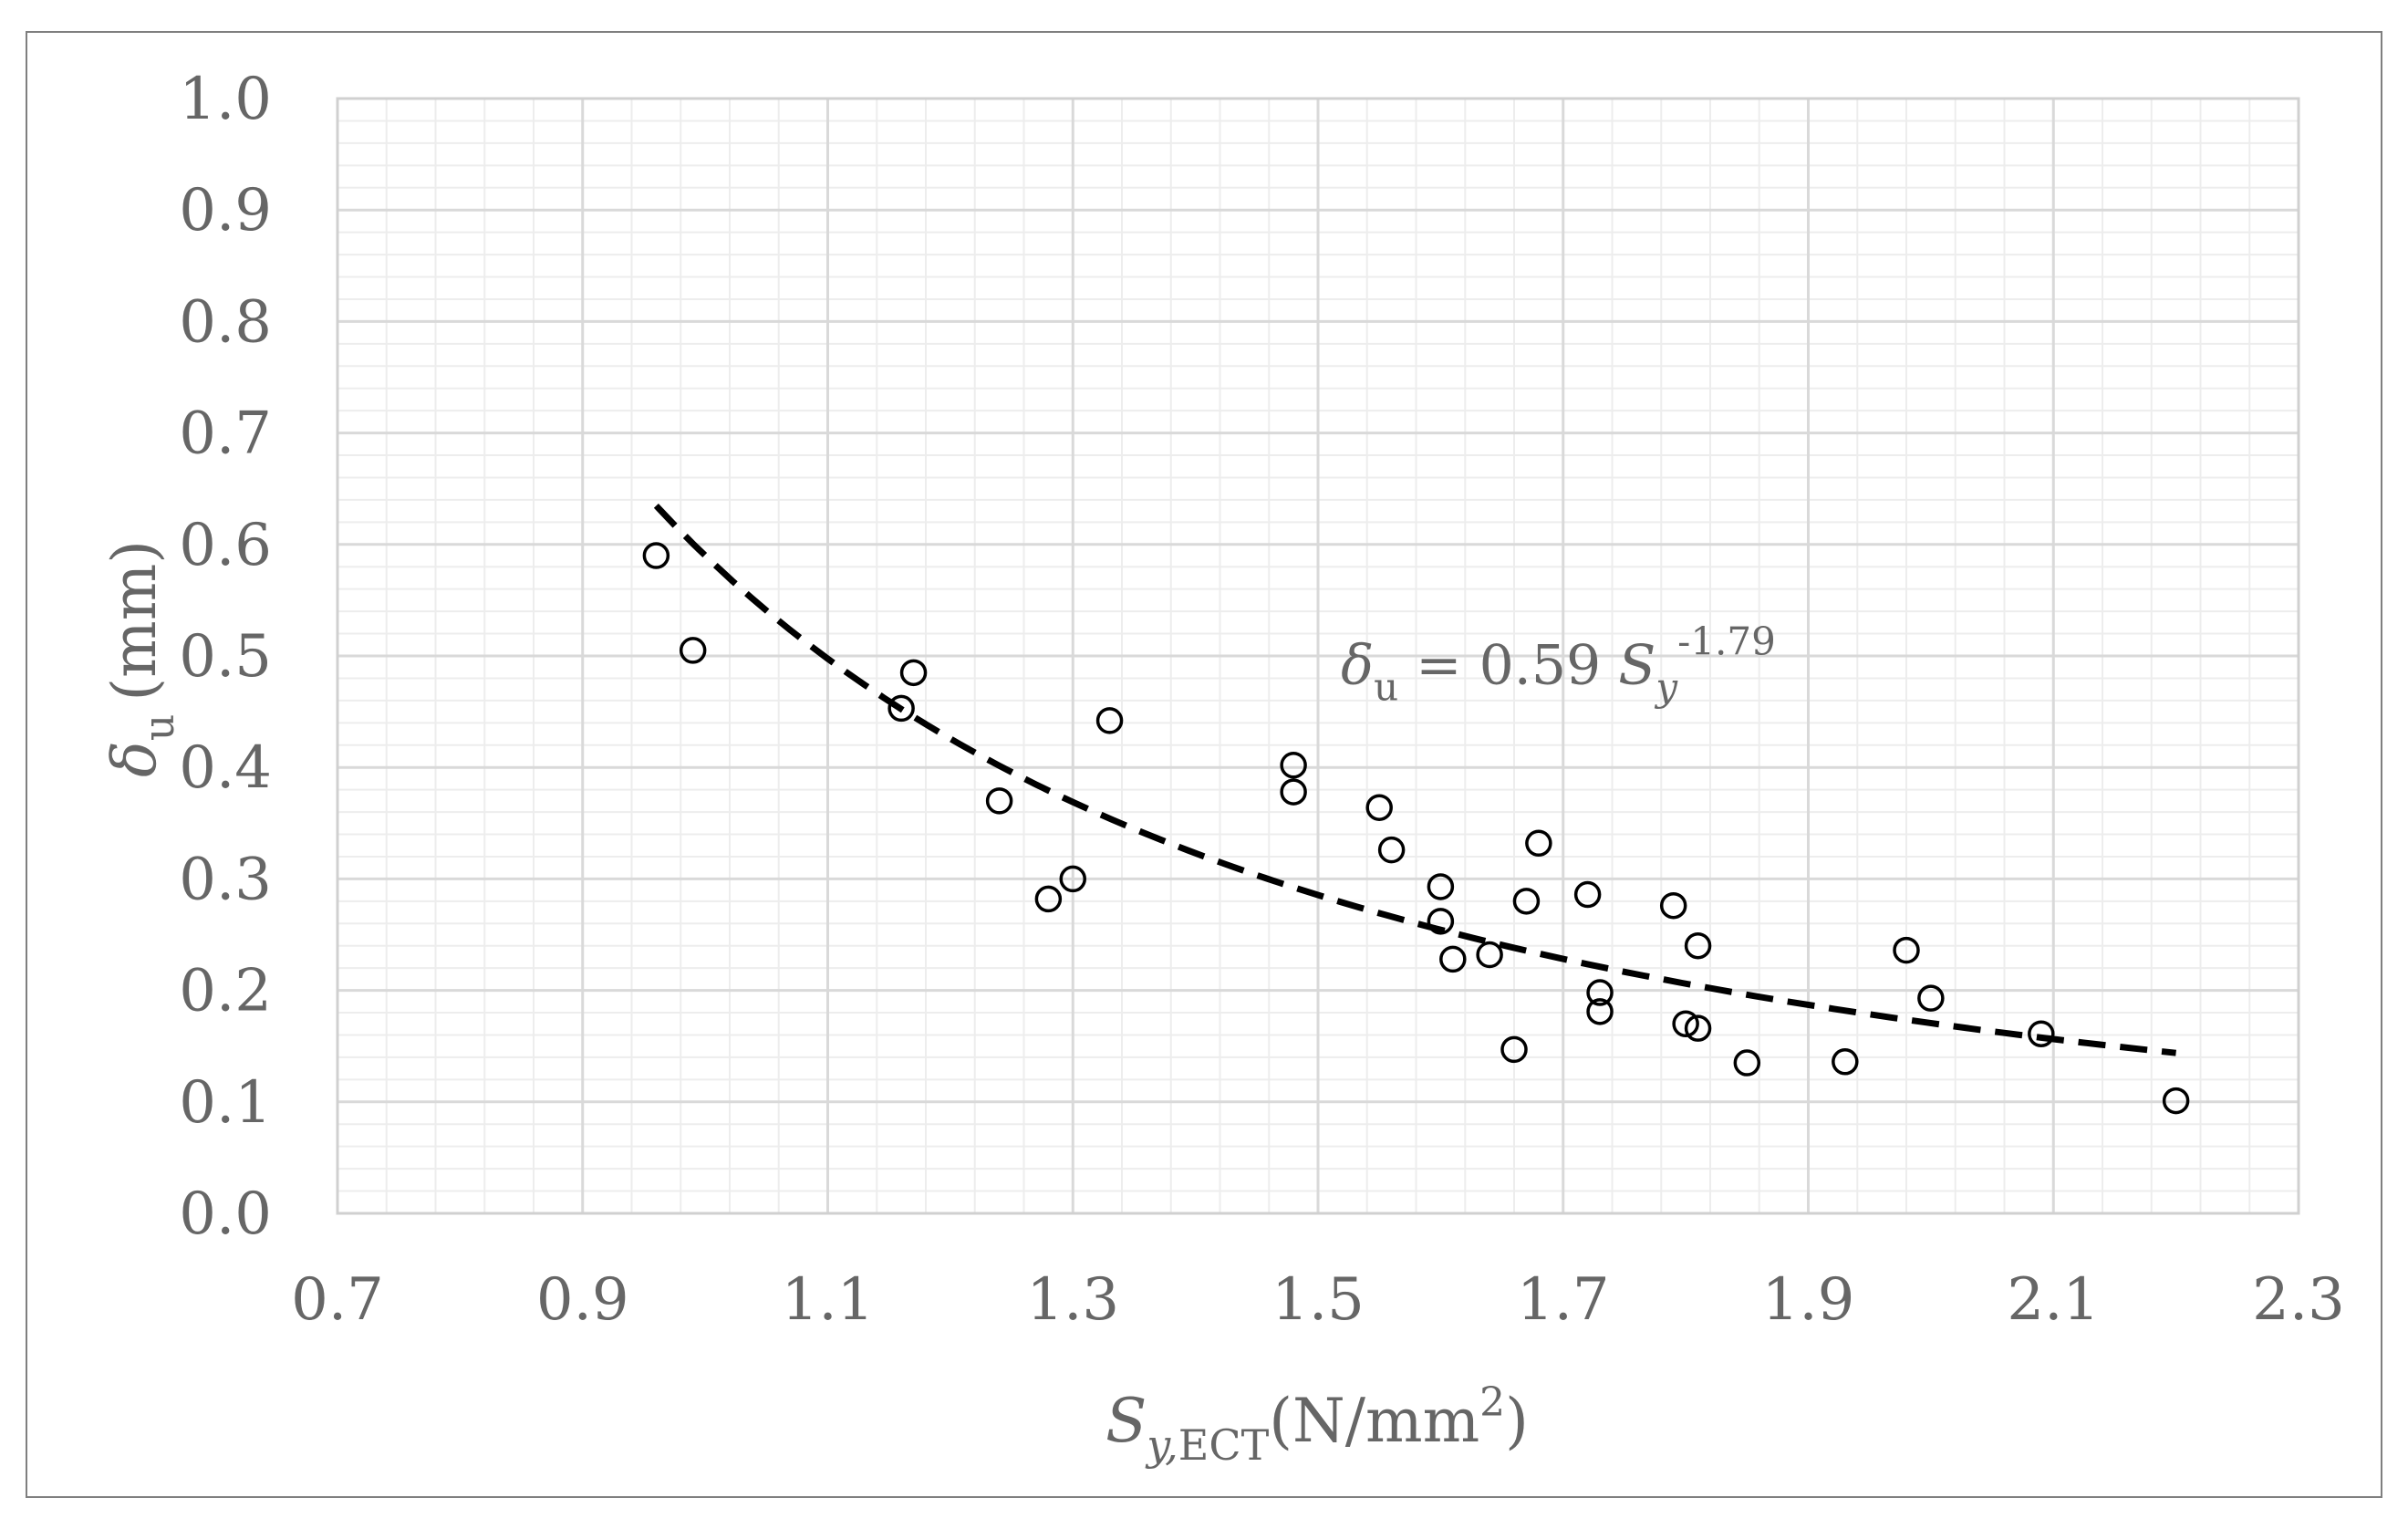 The image size is (2408, 1529). What do you see at coordinates (225, 434) in the screenshot?
I see `y-tick-label: 0.7` at bounding box center [225, 434].